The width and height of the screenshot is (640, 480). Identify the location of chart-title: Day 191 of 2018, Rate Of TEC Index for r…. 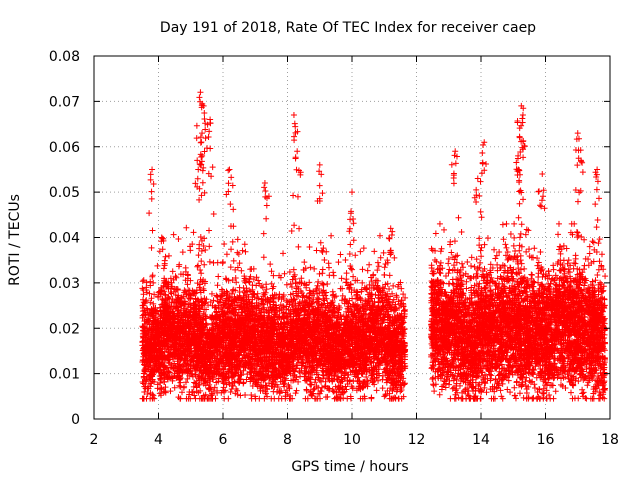
(348, 28).